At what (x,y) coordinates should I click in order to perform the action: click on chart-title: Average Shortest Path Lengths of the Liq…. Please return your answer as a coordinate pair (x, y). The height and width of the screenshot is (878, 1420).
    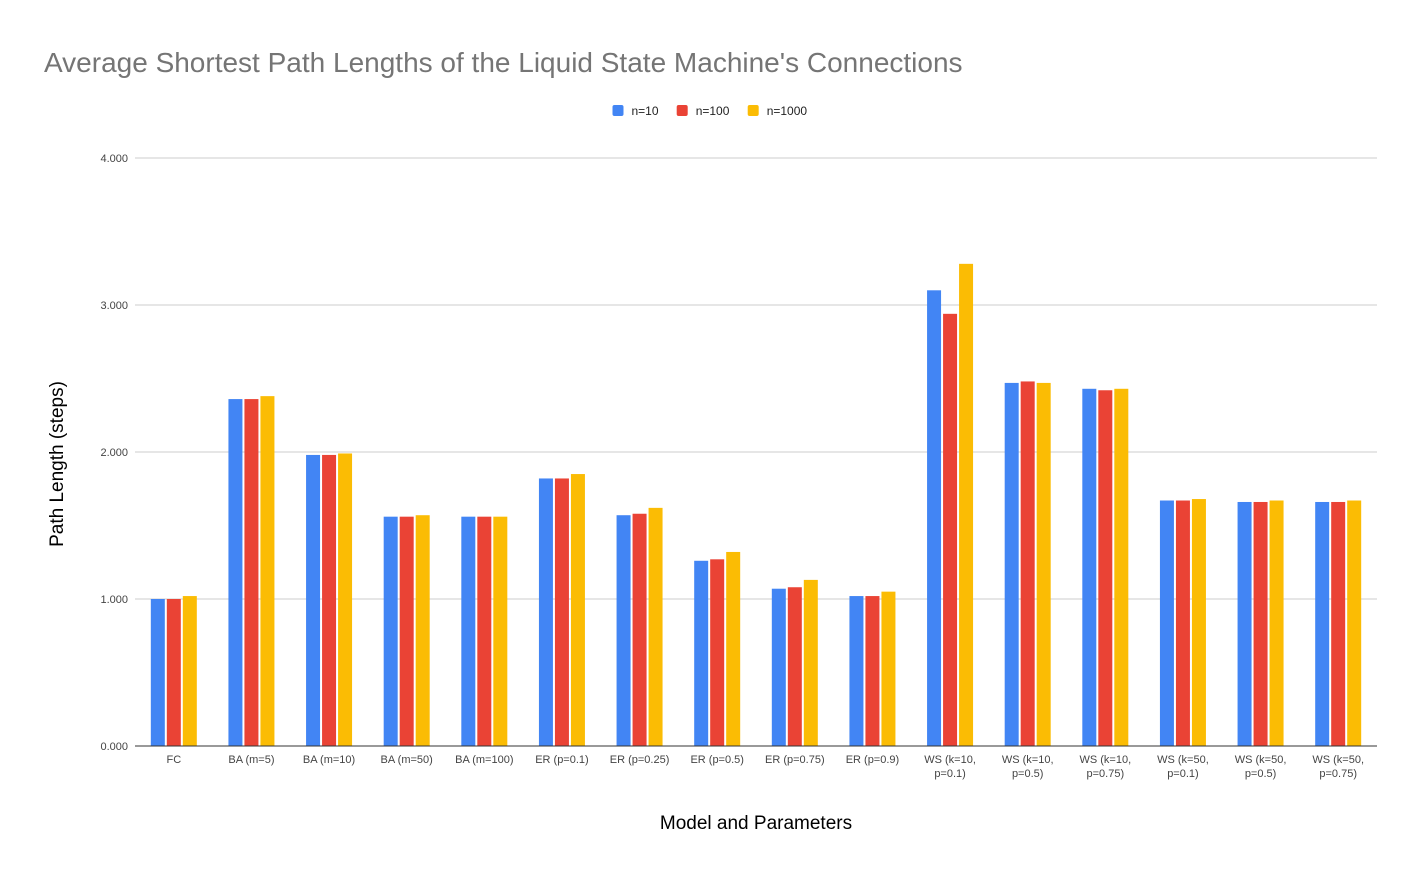
    Looking at the image, I should click on (503, 62).